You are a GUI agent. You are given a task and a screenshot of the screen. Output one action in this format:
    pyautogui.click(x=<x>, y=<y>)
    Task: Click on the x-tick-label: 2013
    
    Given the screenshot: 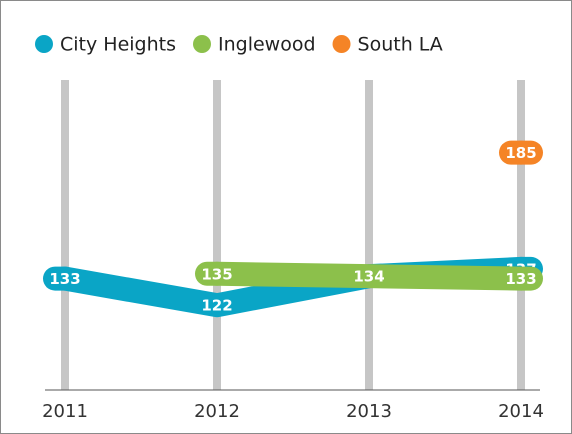 What is the action you would take?
    pyautogui.click(x=369, y=411)
    